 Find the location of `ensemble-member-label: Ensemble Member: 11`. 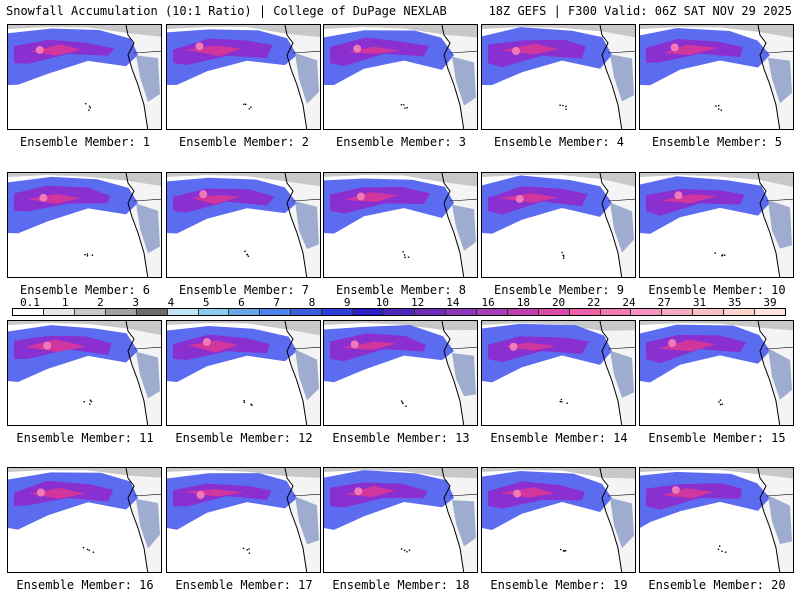

ensemble-member-label: Ensemble Member: 11 is located at coordinates (85, 438).